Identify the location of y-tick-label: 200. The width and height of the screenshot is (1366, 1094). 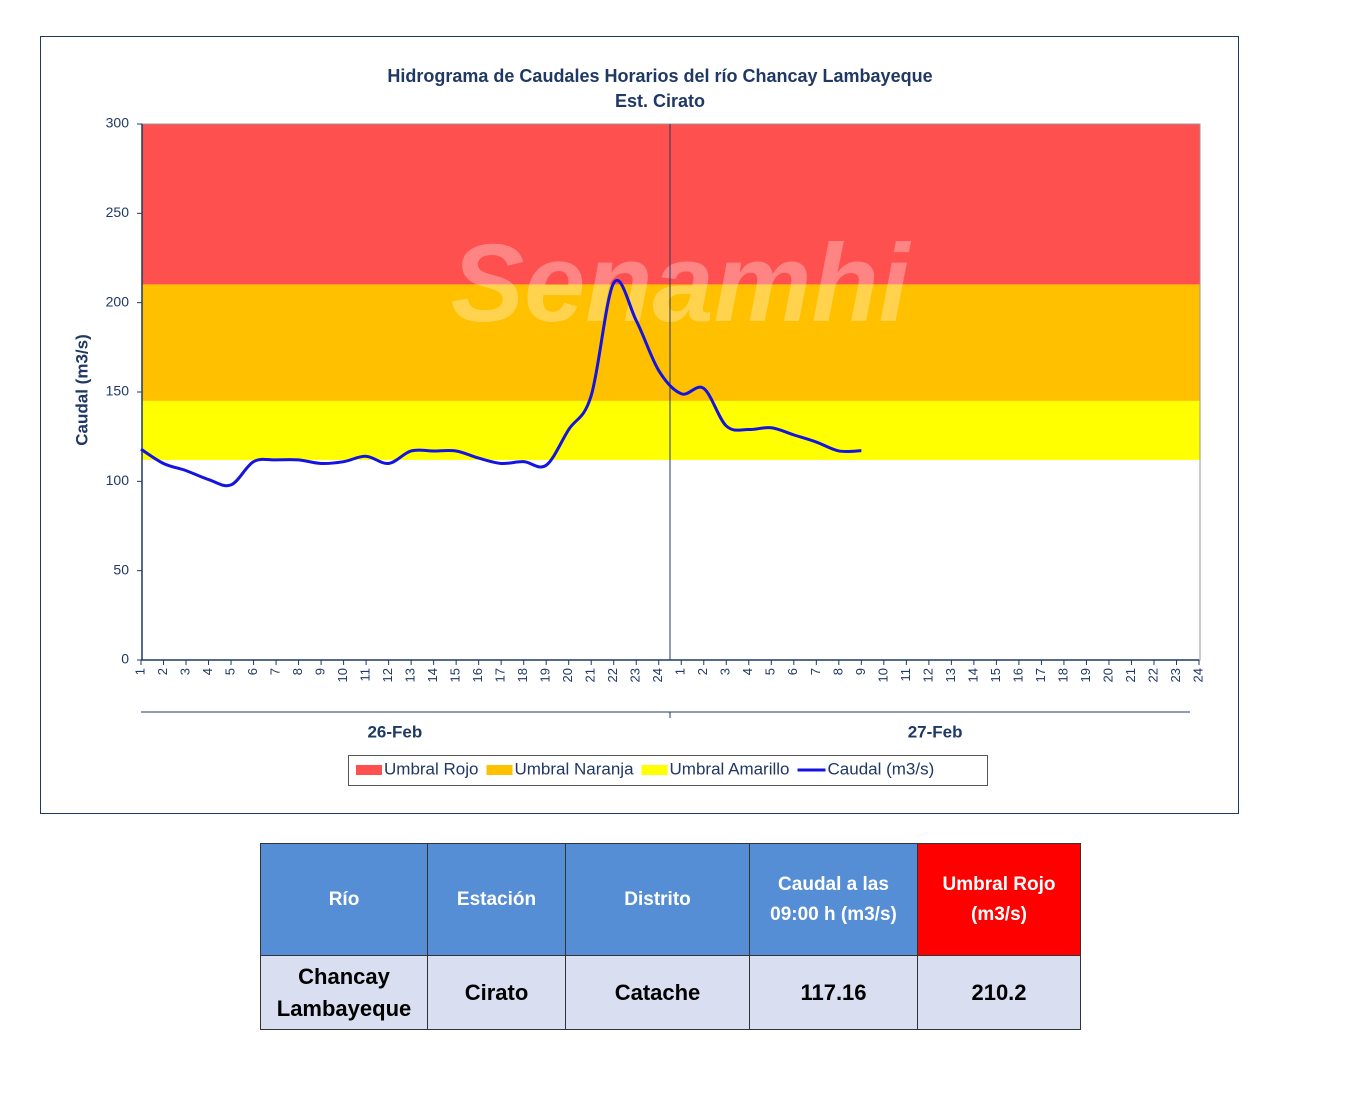
(118, 301).